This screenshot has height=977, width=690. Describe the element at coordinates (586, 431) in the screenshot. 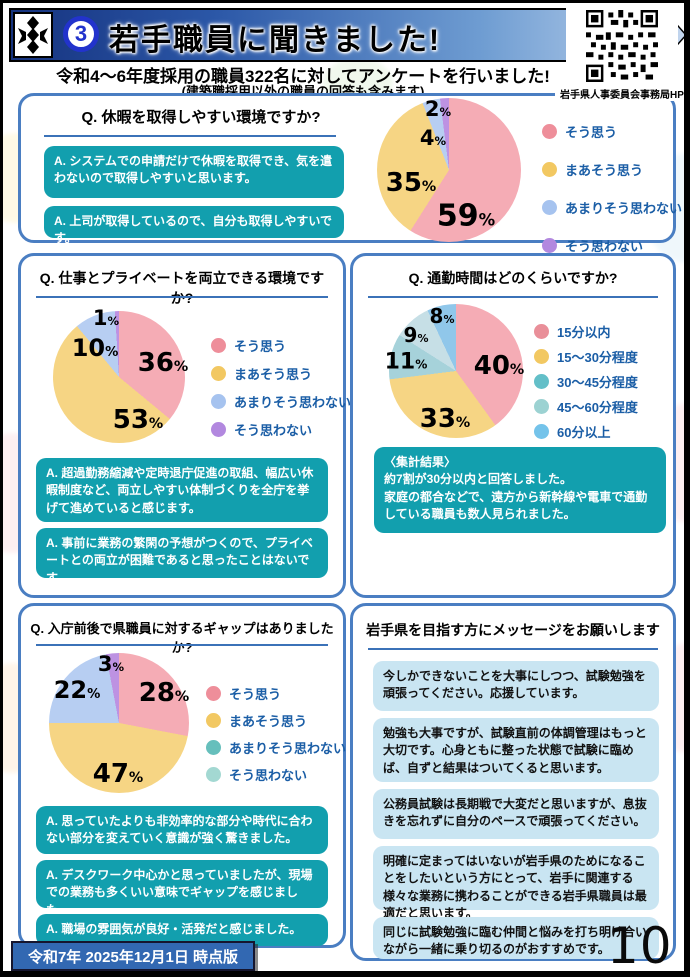

I see `legend-item: 60分以上` at that location.